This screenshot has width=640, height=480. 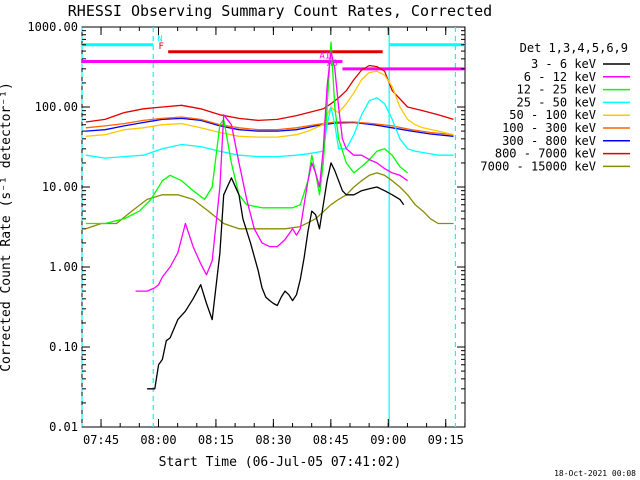 I want to click on x-tick-label-2: 08:15, so click(x=216, y=440).